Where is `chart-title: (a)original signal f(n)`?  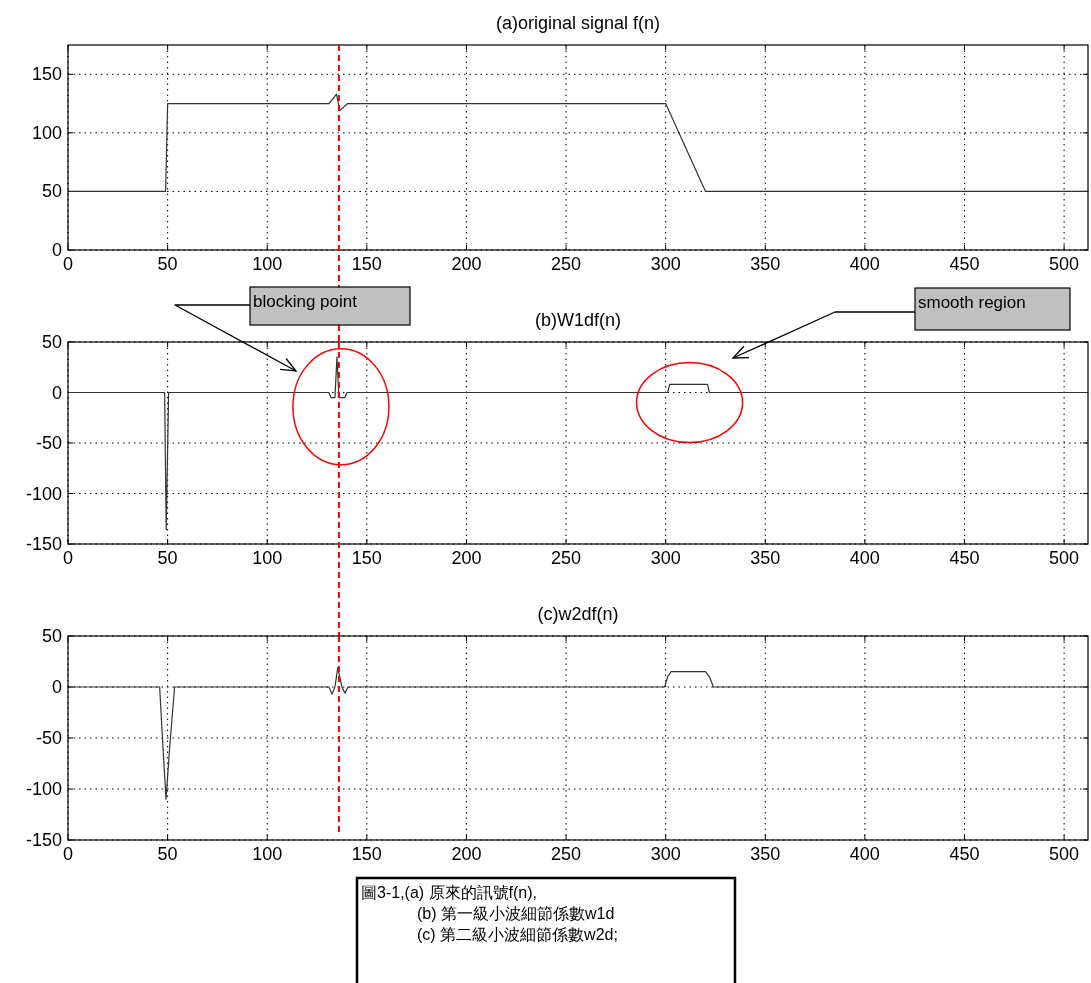
chart-title: (a)original signal f(n) is located at coordinates (578, 23).